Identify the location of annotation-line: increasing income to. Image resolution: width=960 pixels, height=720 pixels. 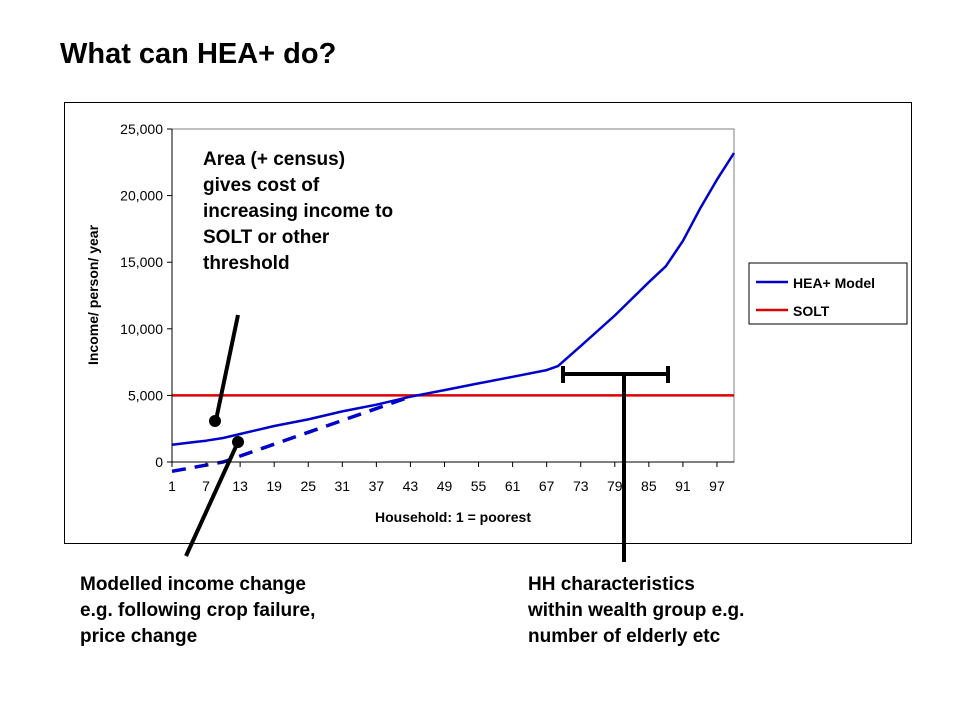
(298, 211).